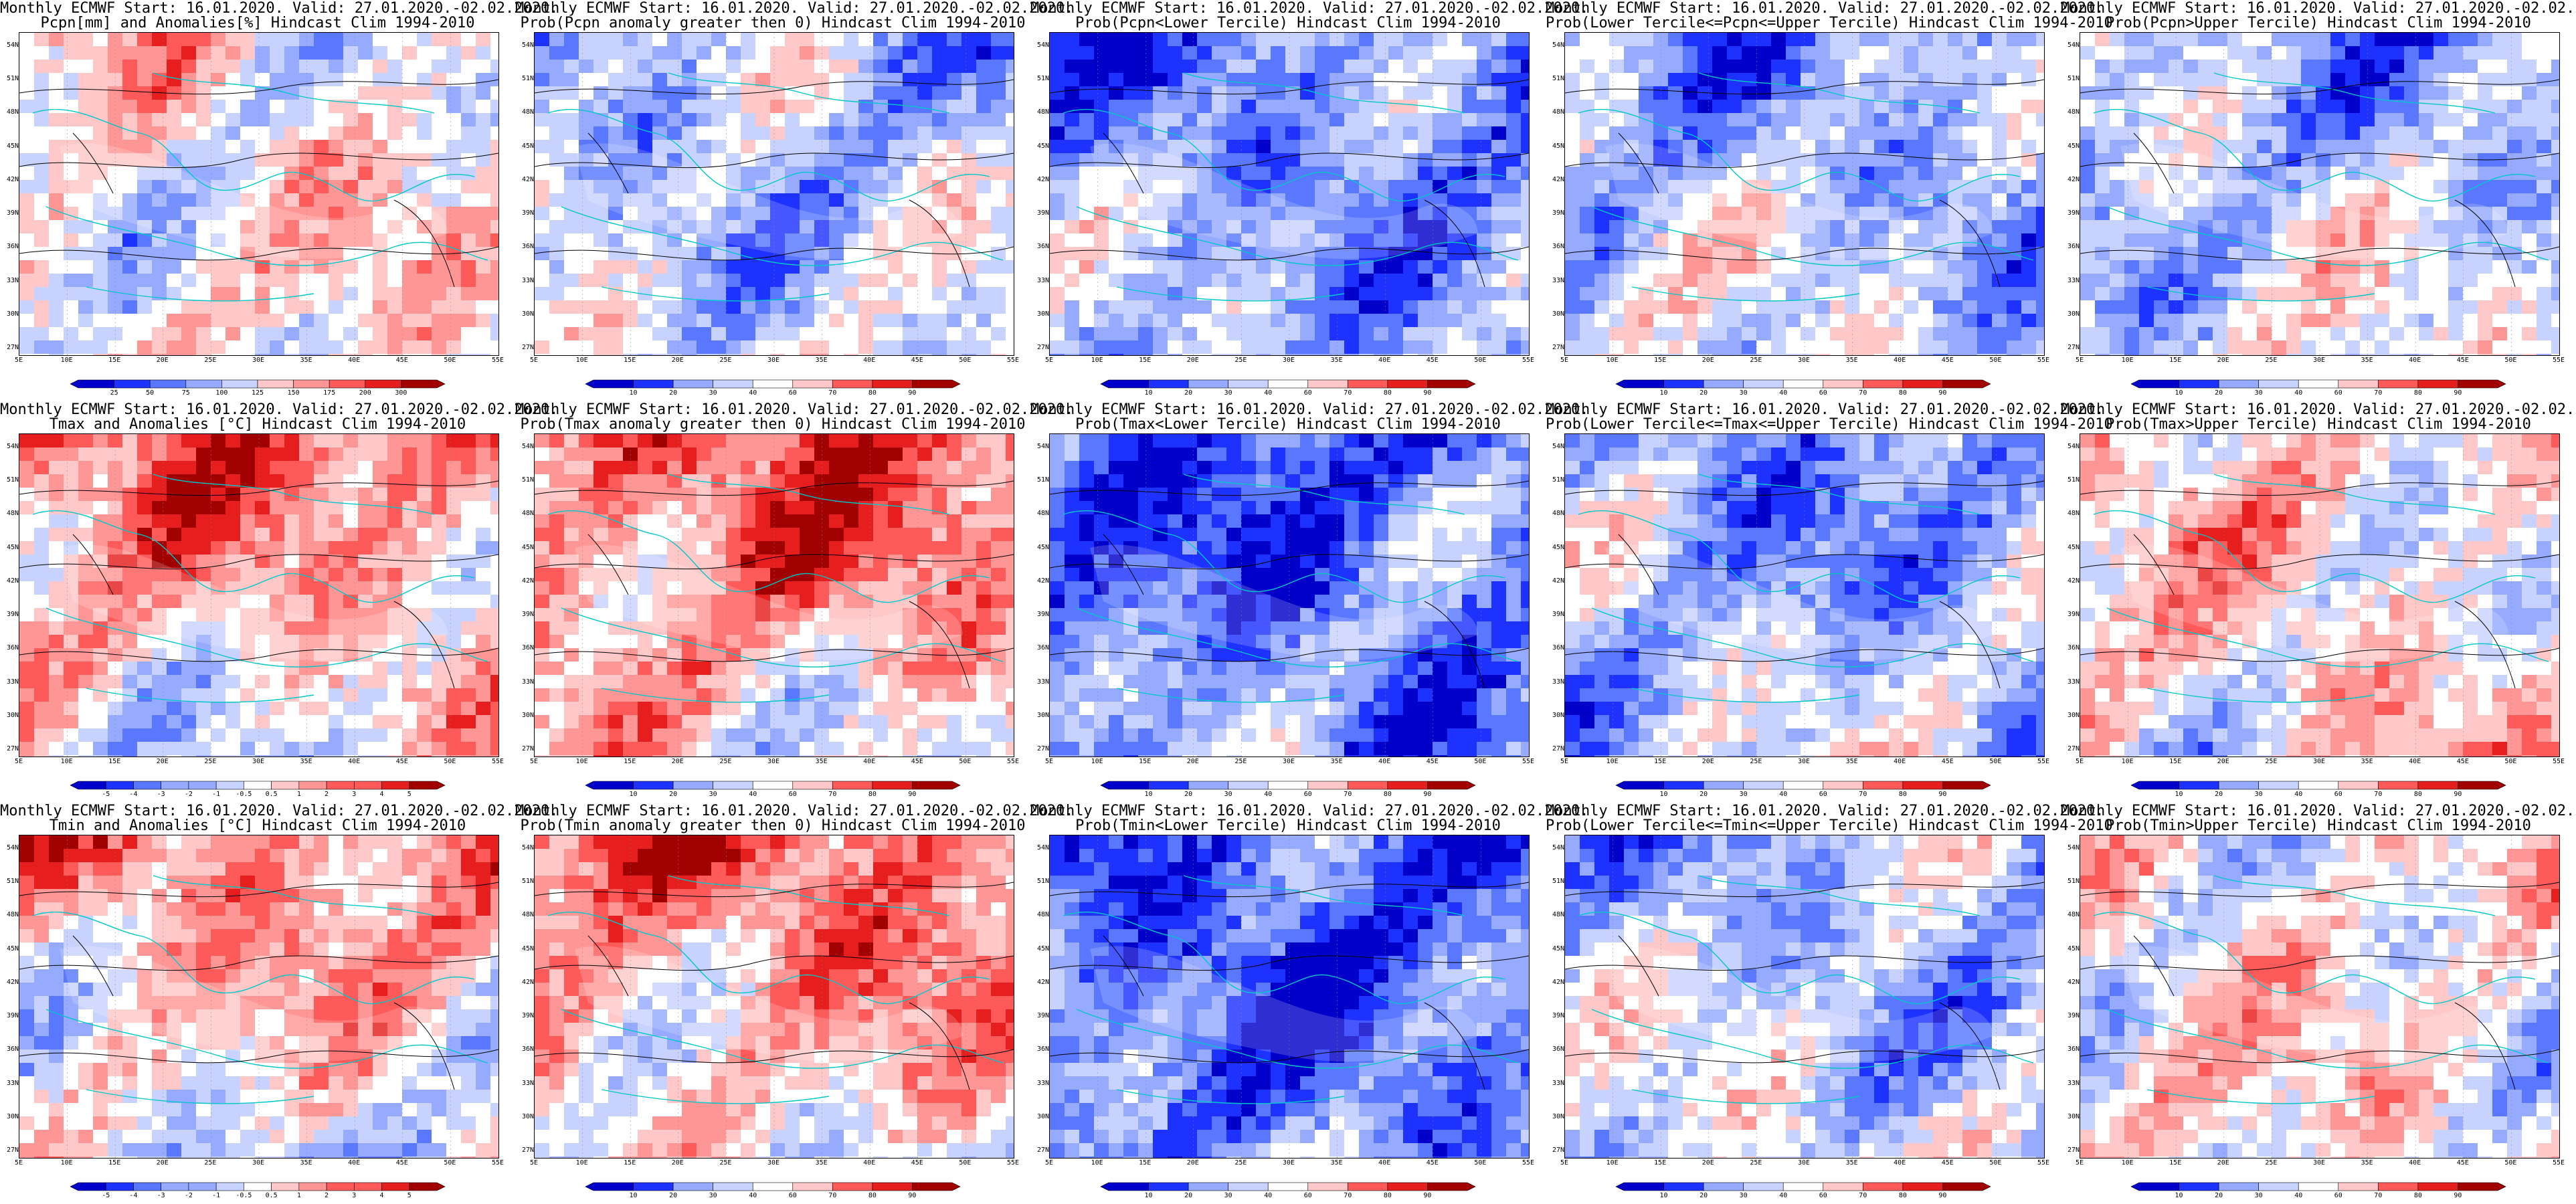  Describe the element at coordinates (1703, 1195) in the screenshot. I see `colorbar-tick-label: 20` at that location.